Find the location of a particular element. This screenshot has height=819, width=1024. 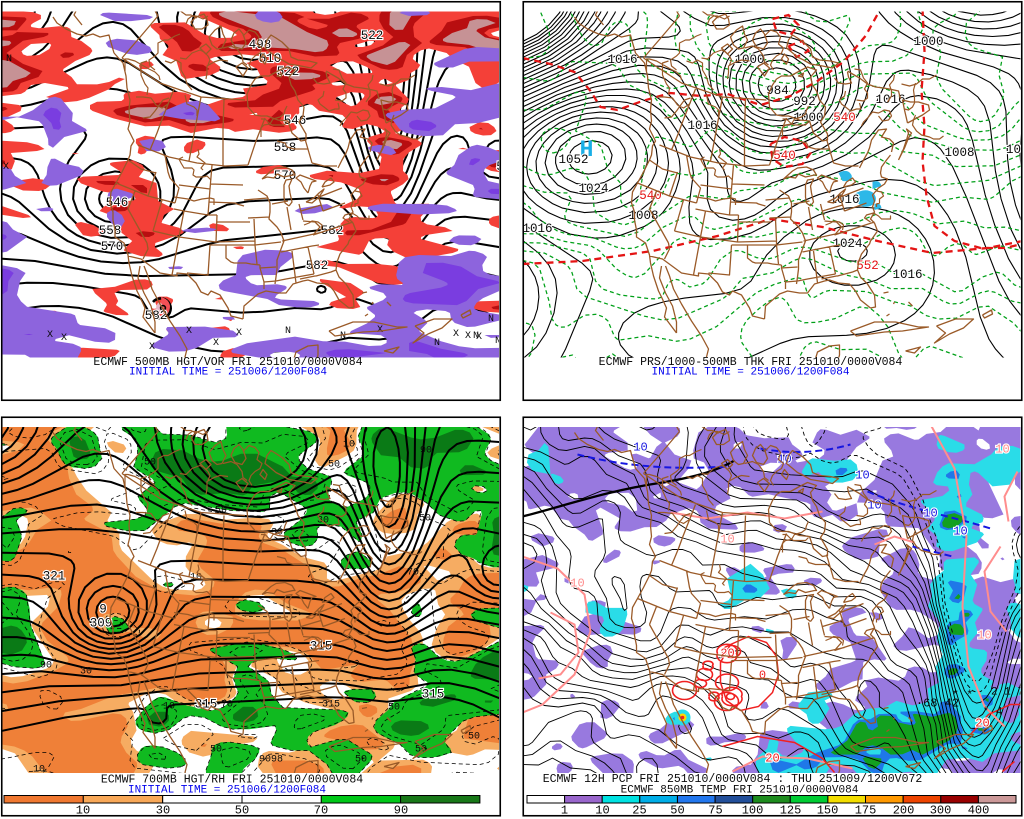

svg-text: 321 is located at coordinates (54, 577).